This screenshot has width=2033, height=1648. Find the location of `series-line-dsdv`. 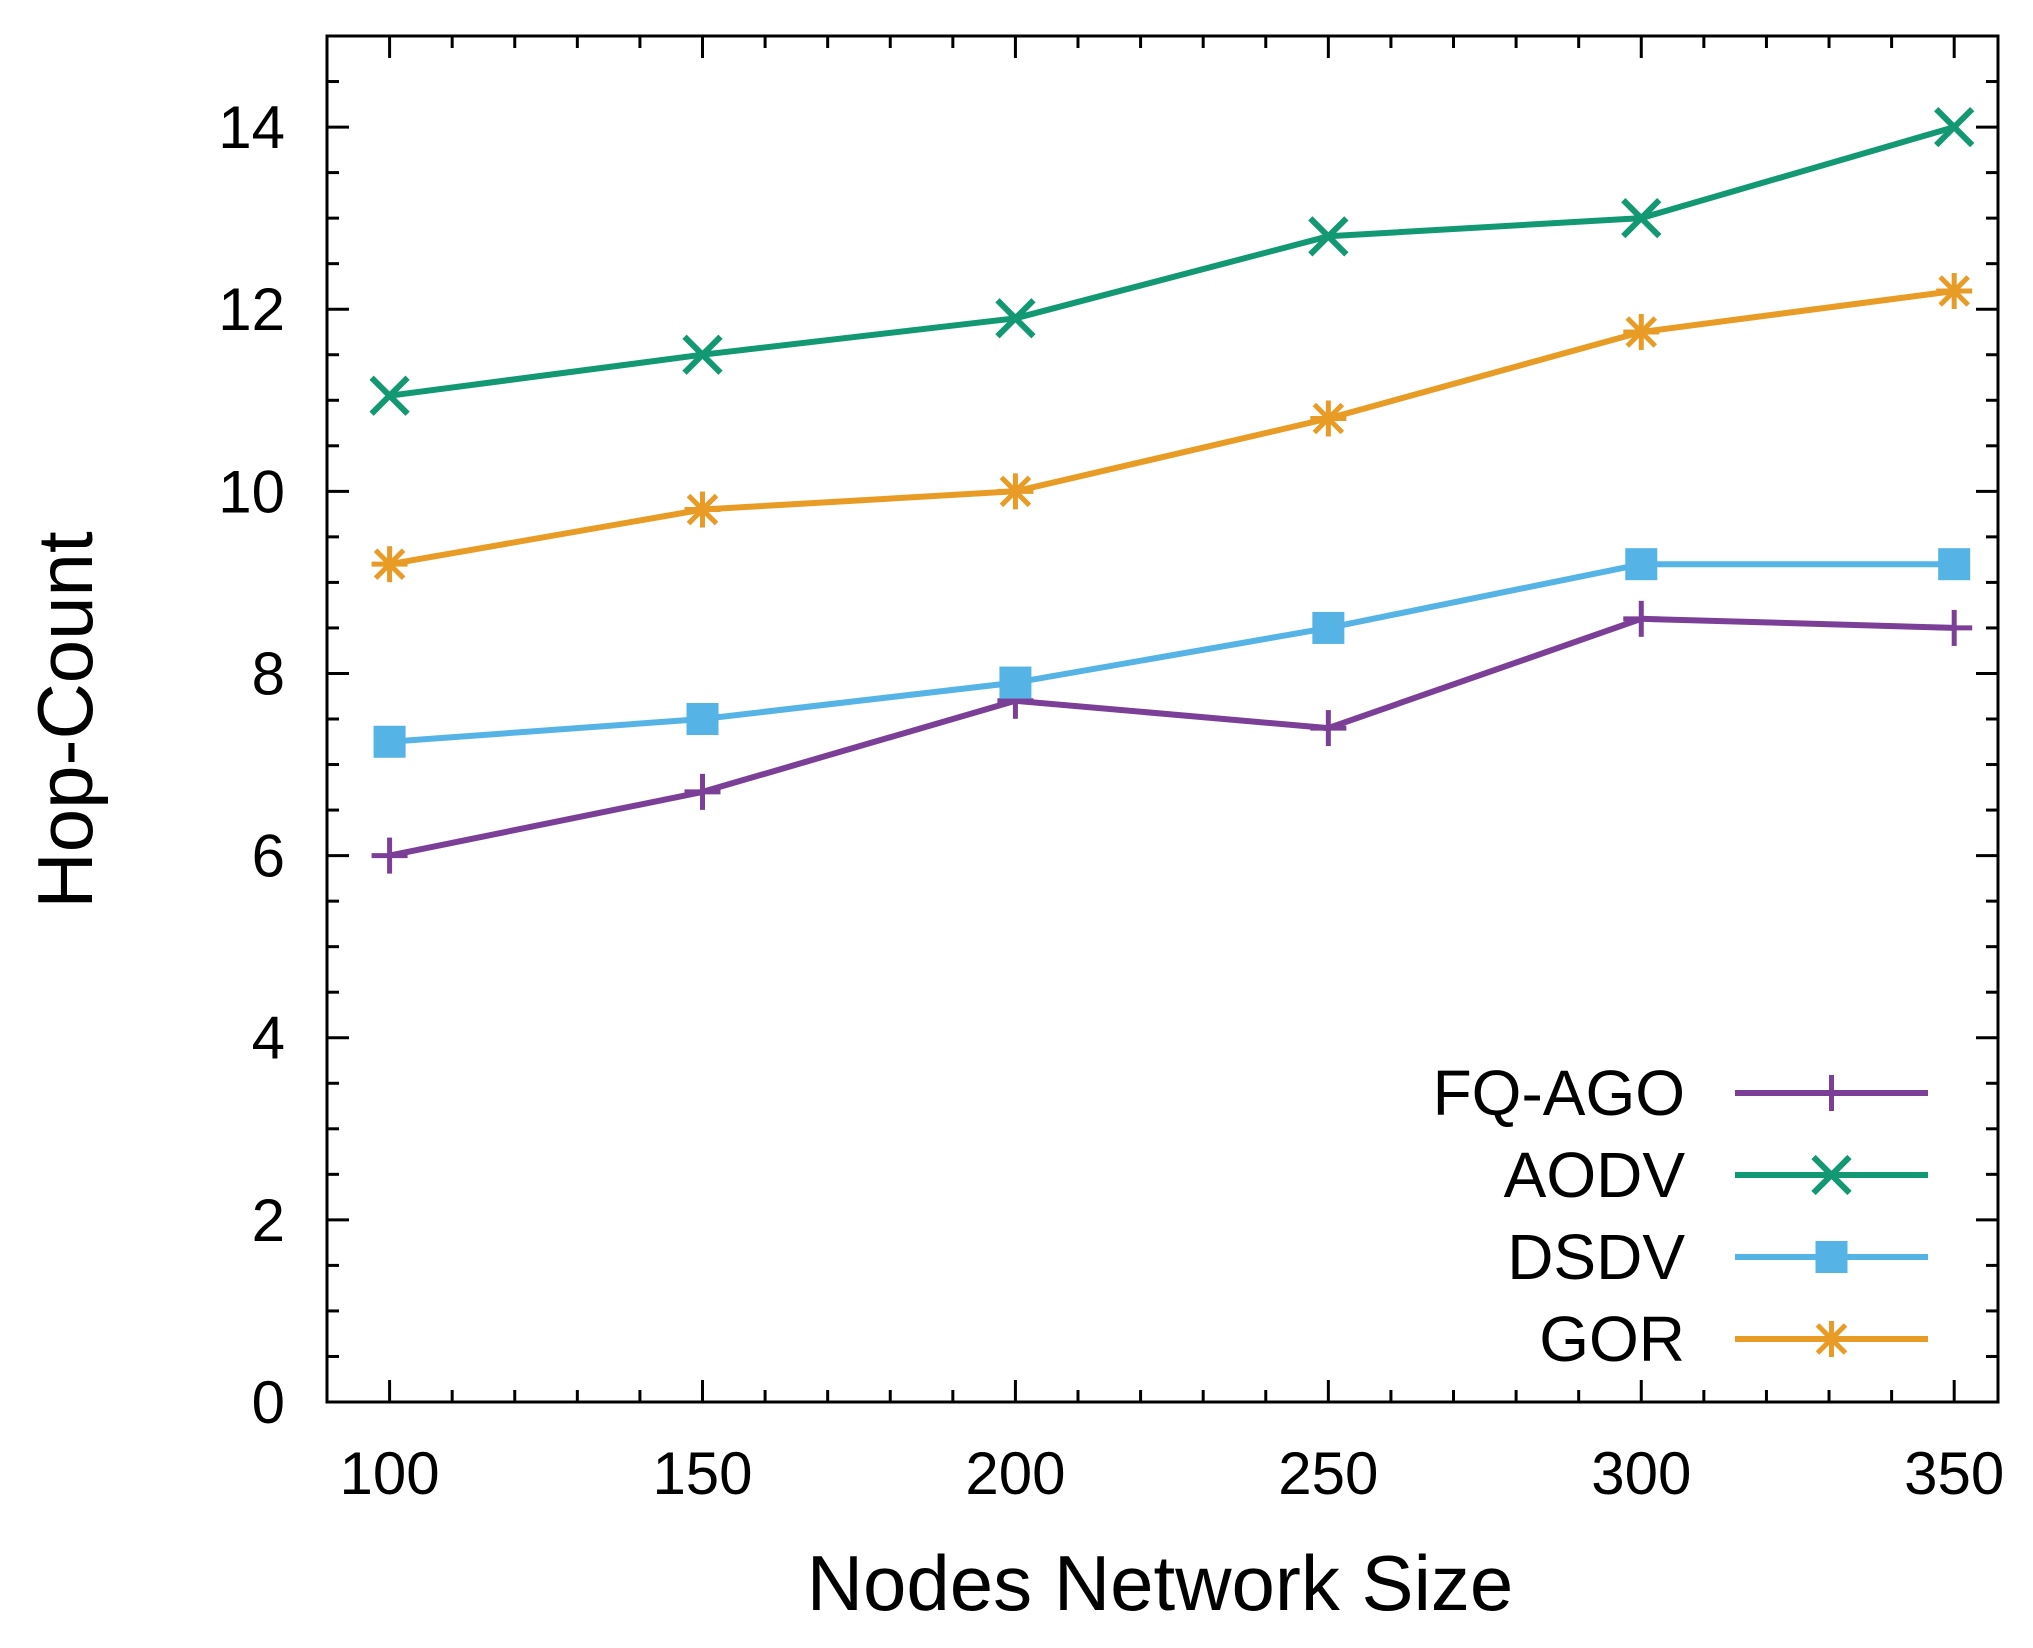

series-line-dsdv is located at coordinates (1172, 653).